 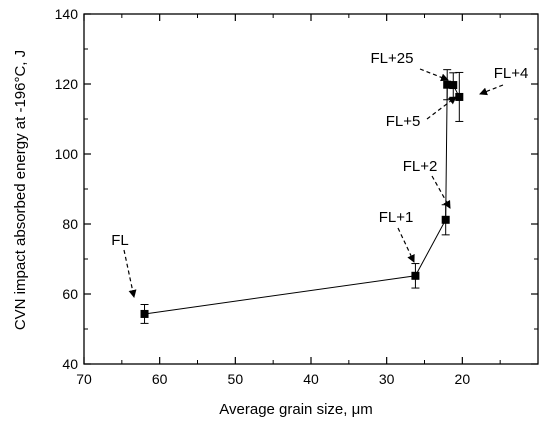 What do you see at coordinates (67, 14) in the screenshot?
I see `y-tick-label: 140` at bounding box center [67, 14].